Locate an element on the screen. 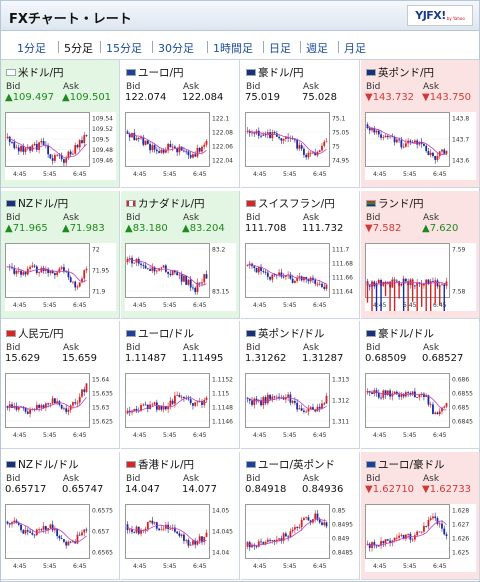  candlestick-chart: 0.6575 0.657 0.6565 4:45 5:45 6:45 is located at coordinates (60, 537).